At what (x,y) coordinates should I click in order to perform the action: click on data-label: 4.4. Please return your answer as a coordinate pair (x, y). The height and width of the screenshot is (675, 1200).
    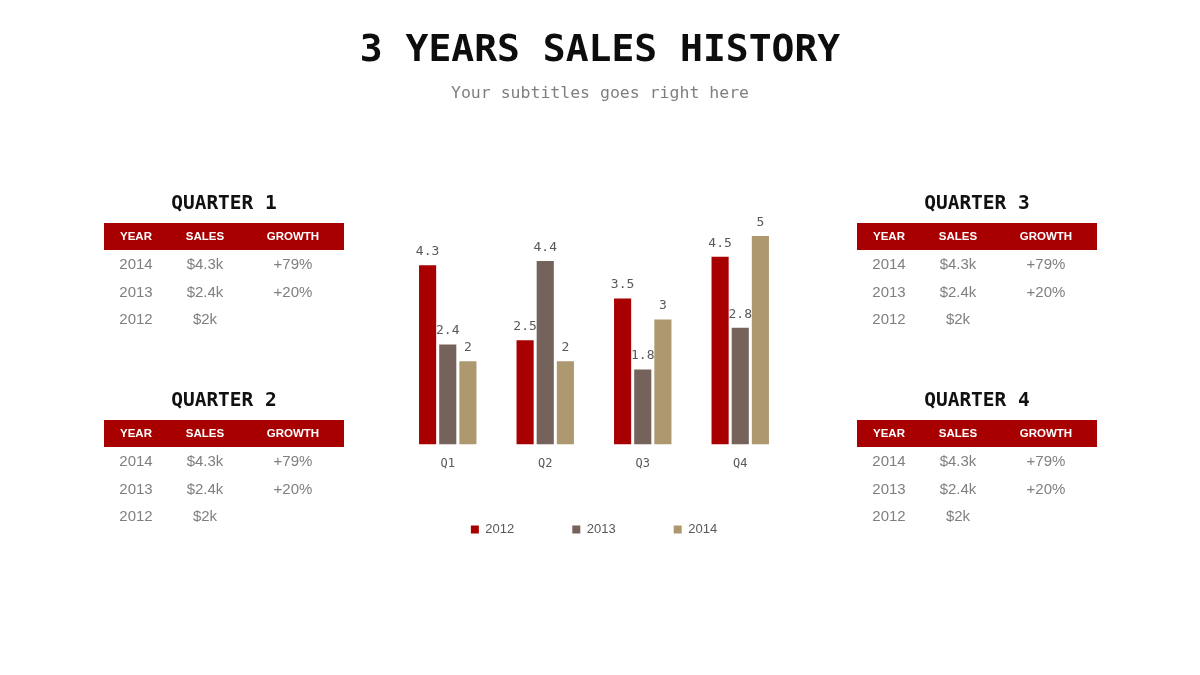
    Looking at the image, I should click on (545, 246).